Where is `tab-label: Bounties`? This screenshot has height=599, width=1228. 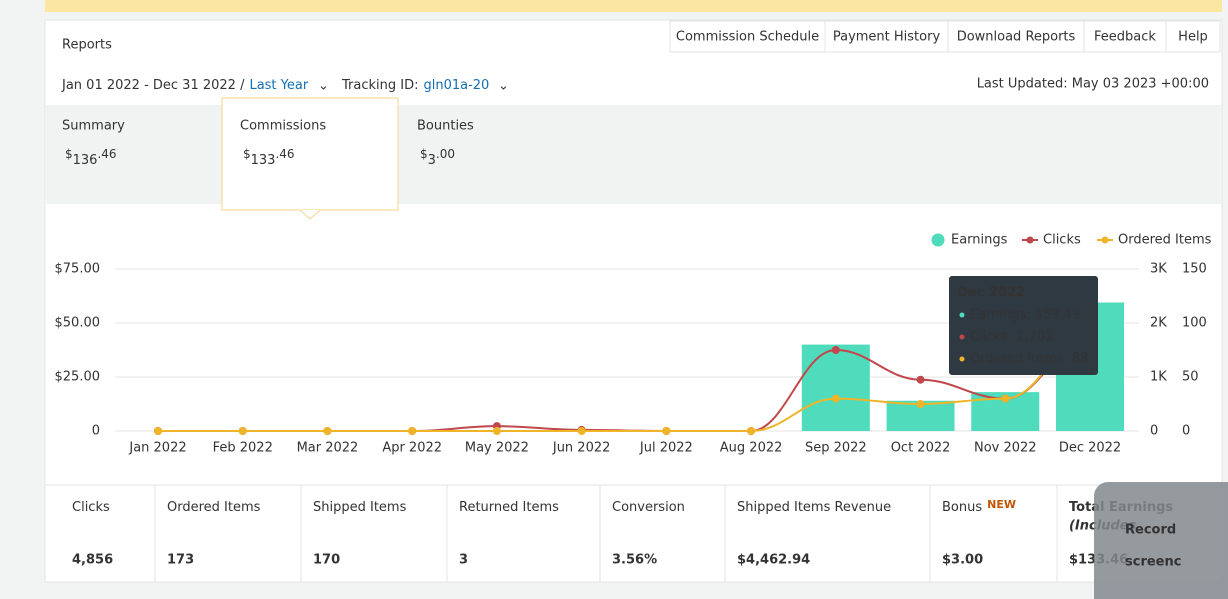 tab-label: Bounties is located at coordinates (445, 126).